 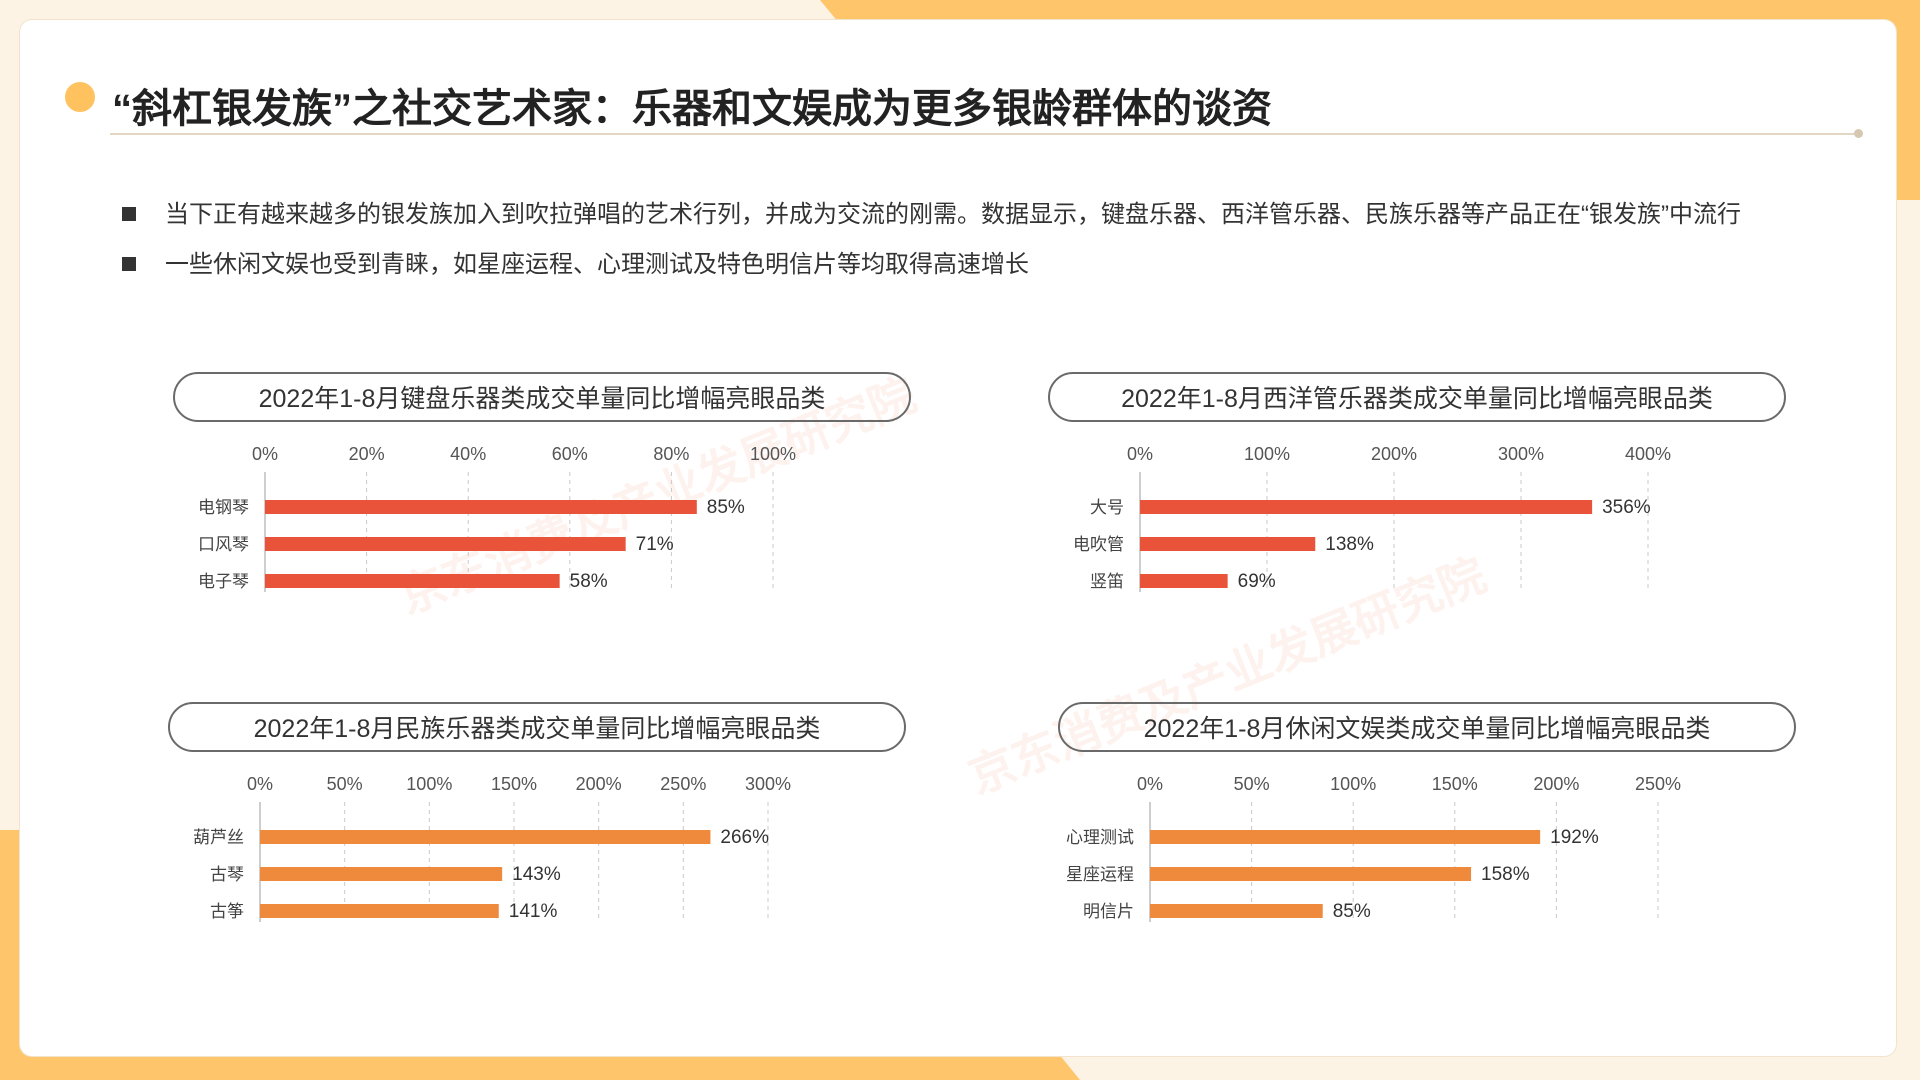 I want to click on category-label: 葫芦丝, so click(x=218, y=837).